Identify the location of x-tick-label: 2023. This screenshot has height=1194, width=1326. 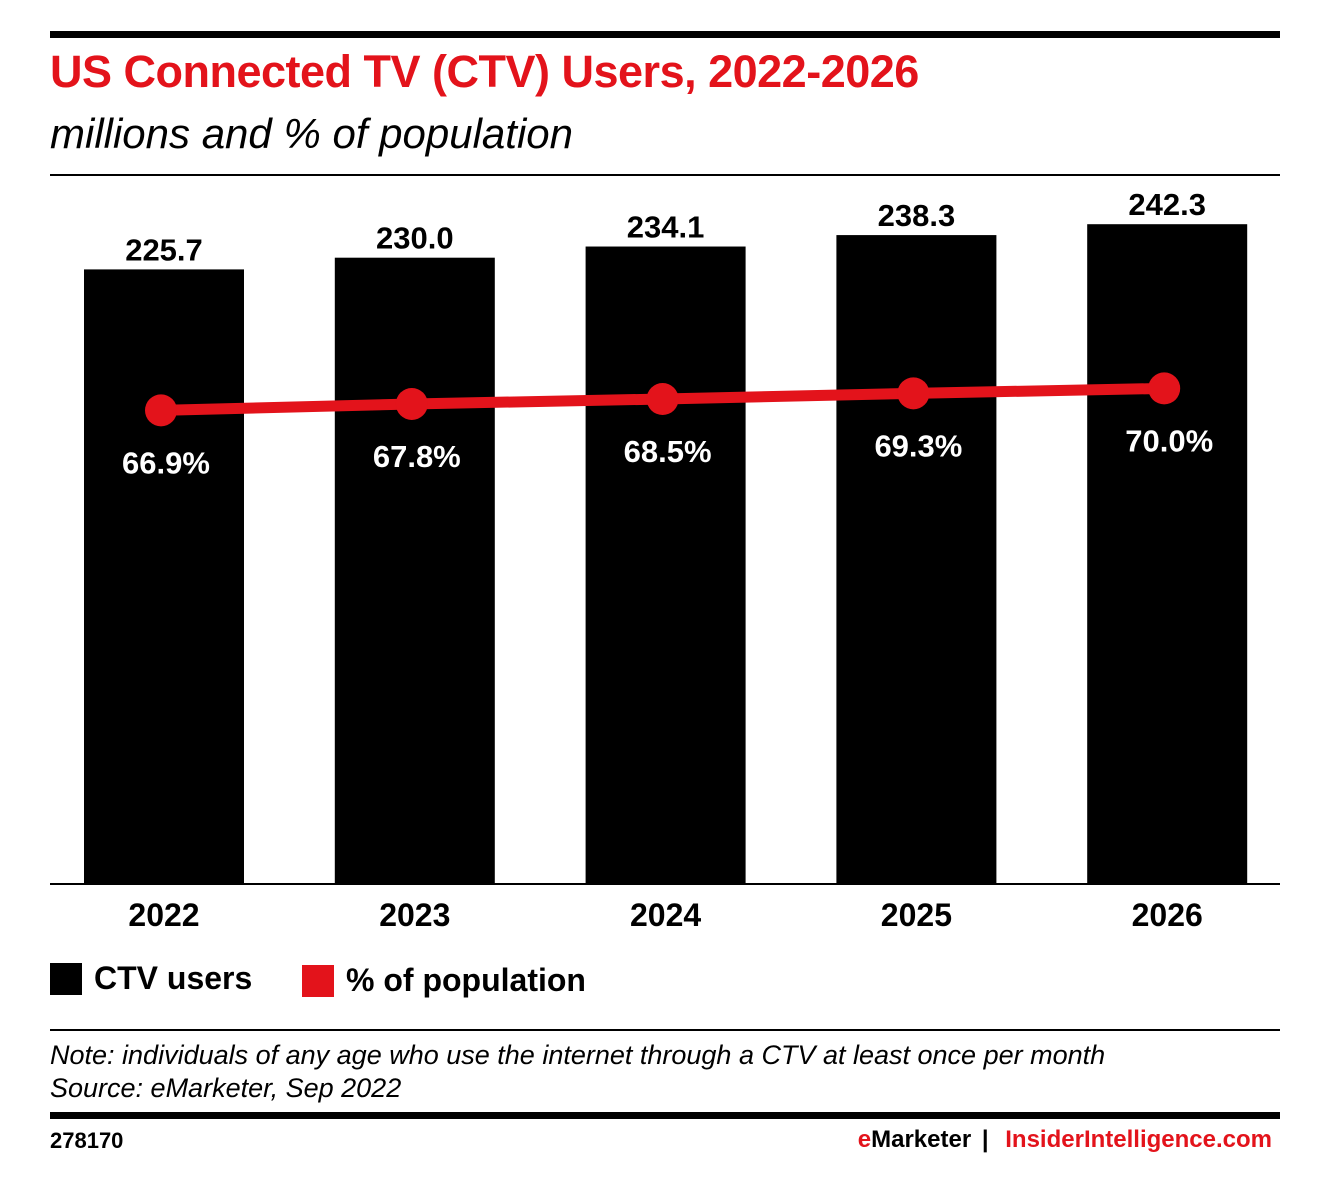
(414, 915).